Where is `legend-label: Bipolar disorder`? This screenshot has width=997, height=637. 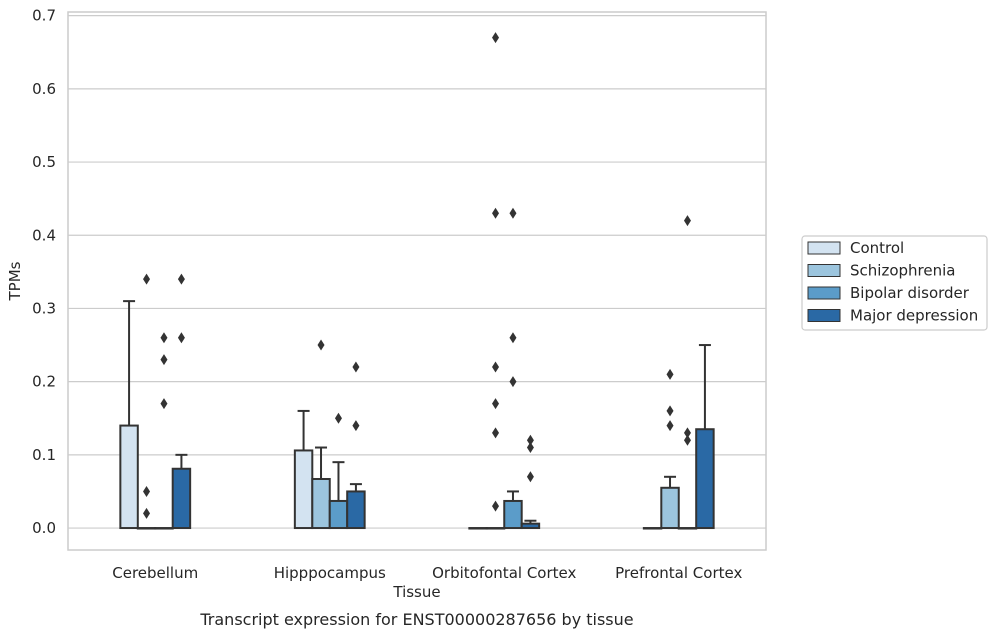
legend-label: Bipolar disorder is located at coordinates (910, 293).